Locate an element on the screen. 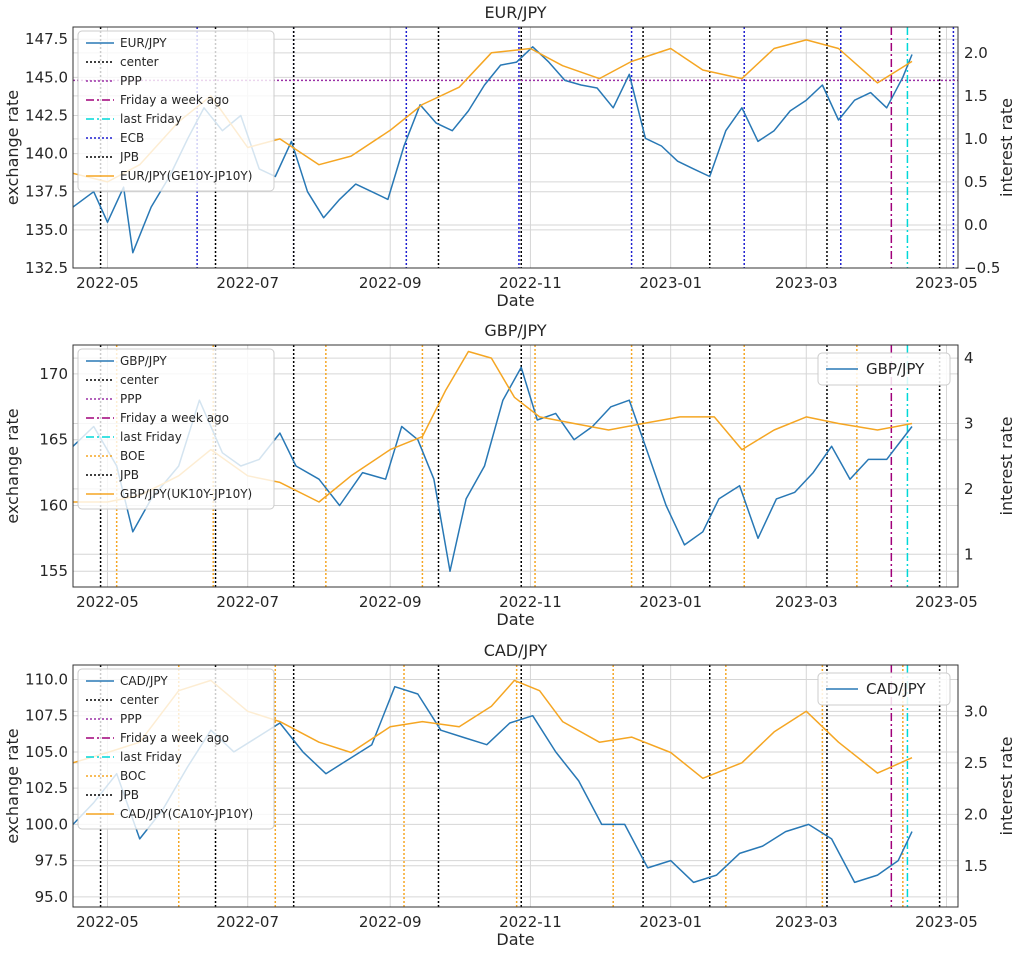  y-tick-label: 97.5 is located at coordinates (51, 861).